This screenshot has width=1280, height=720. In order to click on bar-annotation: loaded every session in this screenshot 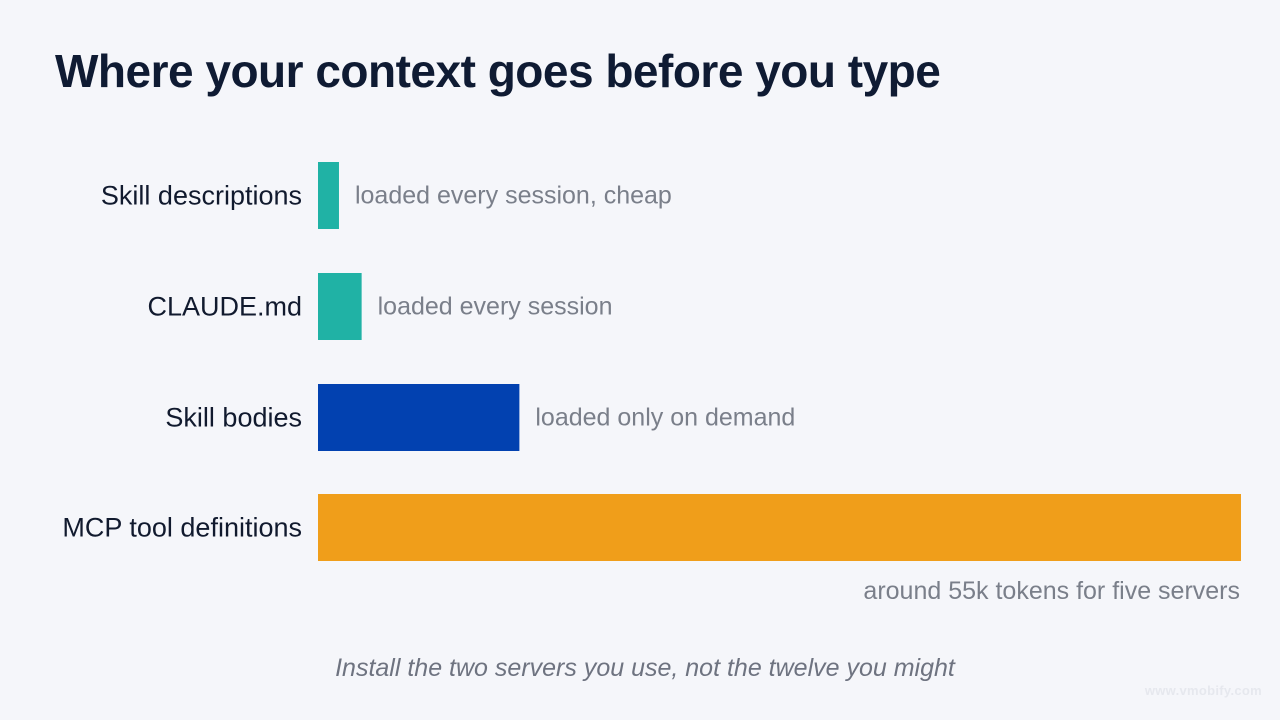, I will do `click(495, 307)`.